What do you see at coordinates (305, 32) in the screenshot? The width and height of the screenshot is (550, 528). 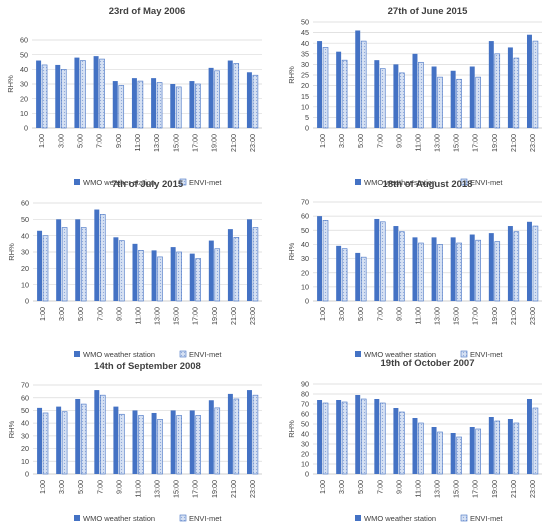 I see `y-tick-label: 45` at bounding box center [305, 32].